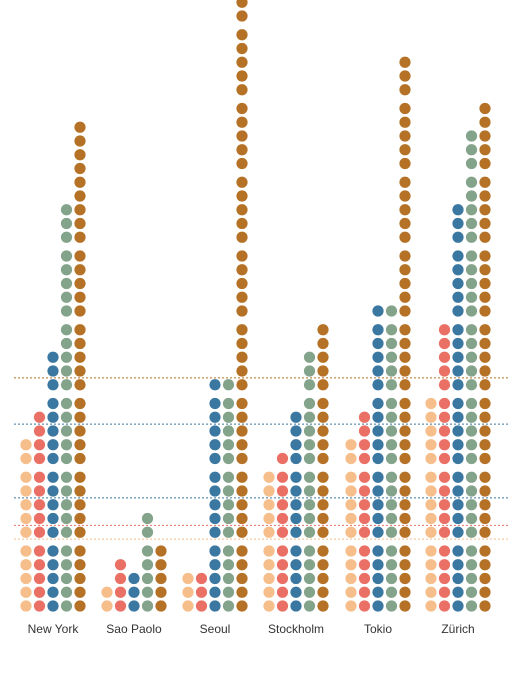  What do you see at coordinates (378, 629) in the screenshot?
I see `city-label: Tokio` at bounding box center [378, 629].